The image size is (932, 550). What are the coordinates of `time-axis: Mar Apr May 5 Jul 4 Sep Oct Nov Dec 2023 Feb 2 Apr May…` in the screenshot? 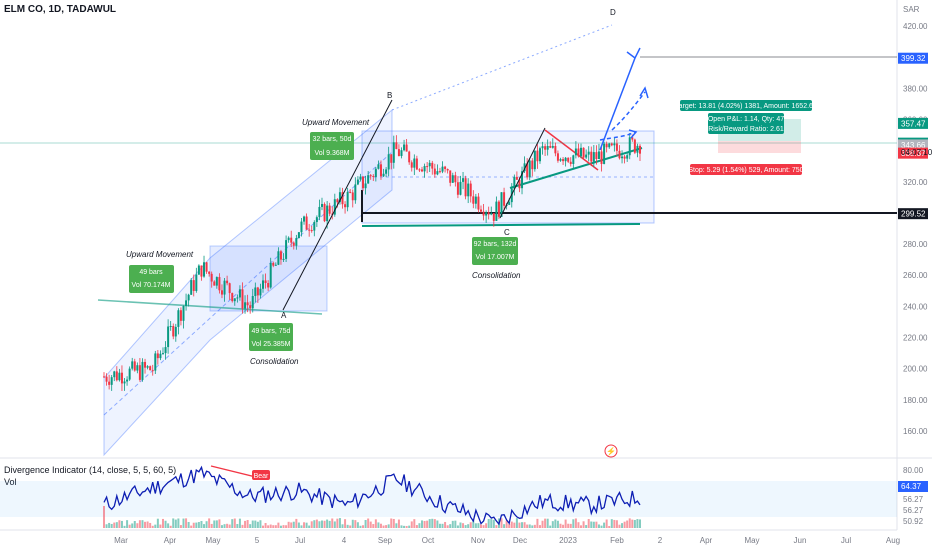 It's located at (507, 540).